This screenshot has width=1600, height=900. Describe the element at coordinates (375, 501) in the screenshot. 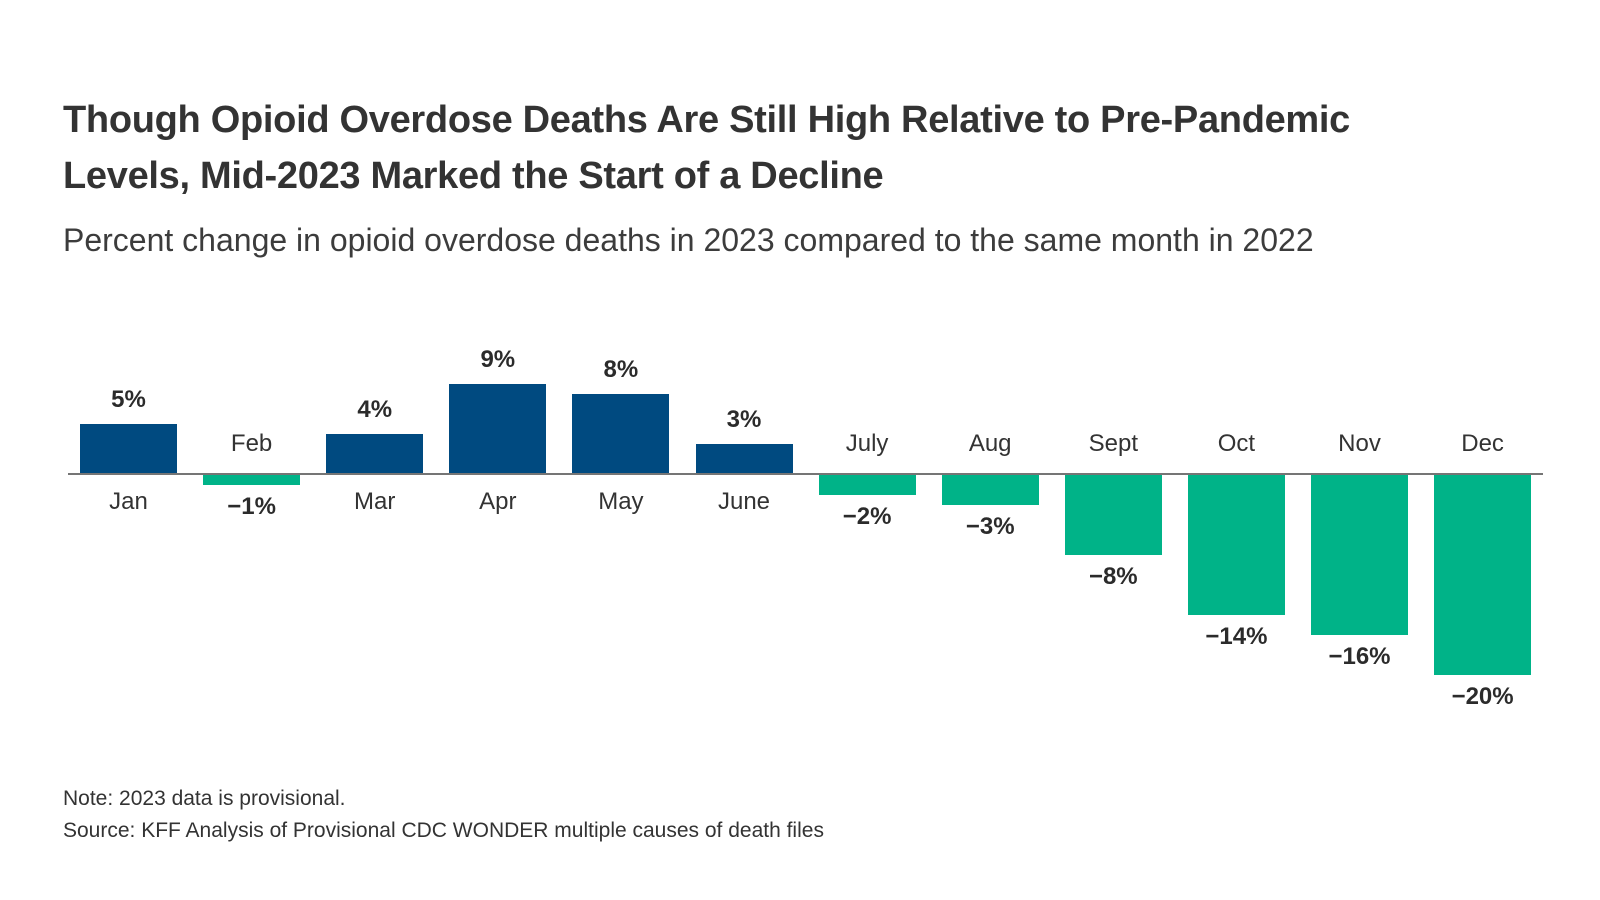

I see `month-label-mar: Mar` at that location.